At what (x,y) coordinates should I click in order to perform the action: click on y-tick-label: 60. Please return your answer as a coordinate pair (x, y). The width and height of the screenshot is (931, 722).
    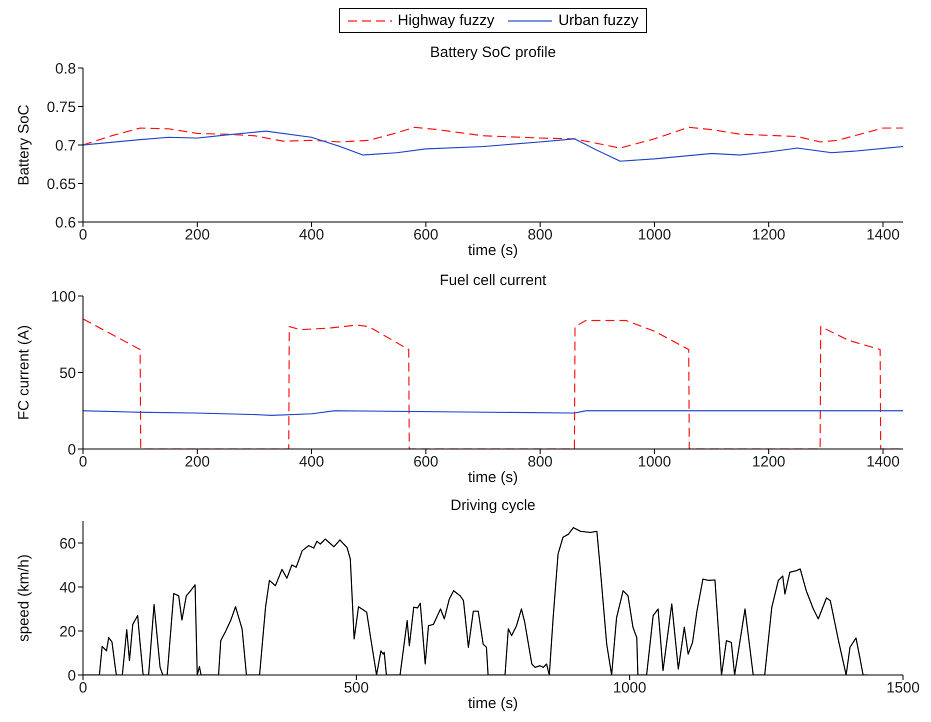
    Looking at the image, I should click on (67, 543).